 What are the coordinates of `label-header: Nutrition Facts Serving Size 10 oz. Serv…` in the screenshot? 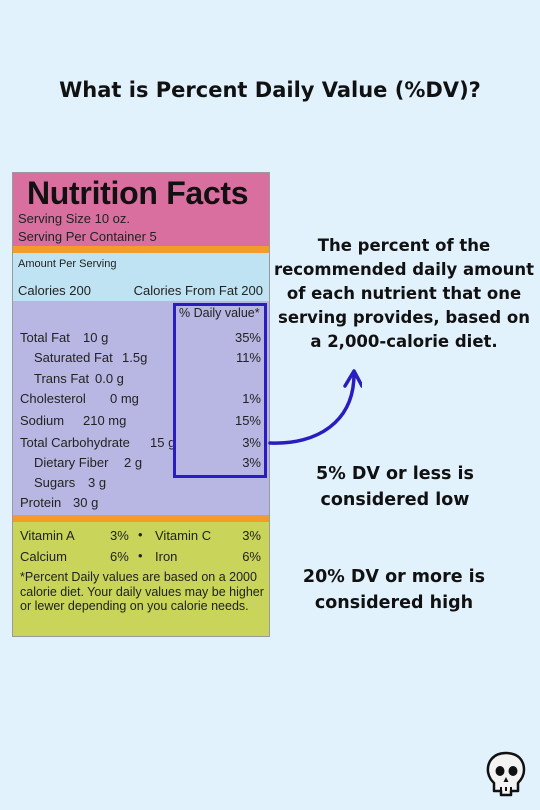 It's located at (141, 209).